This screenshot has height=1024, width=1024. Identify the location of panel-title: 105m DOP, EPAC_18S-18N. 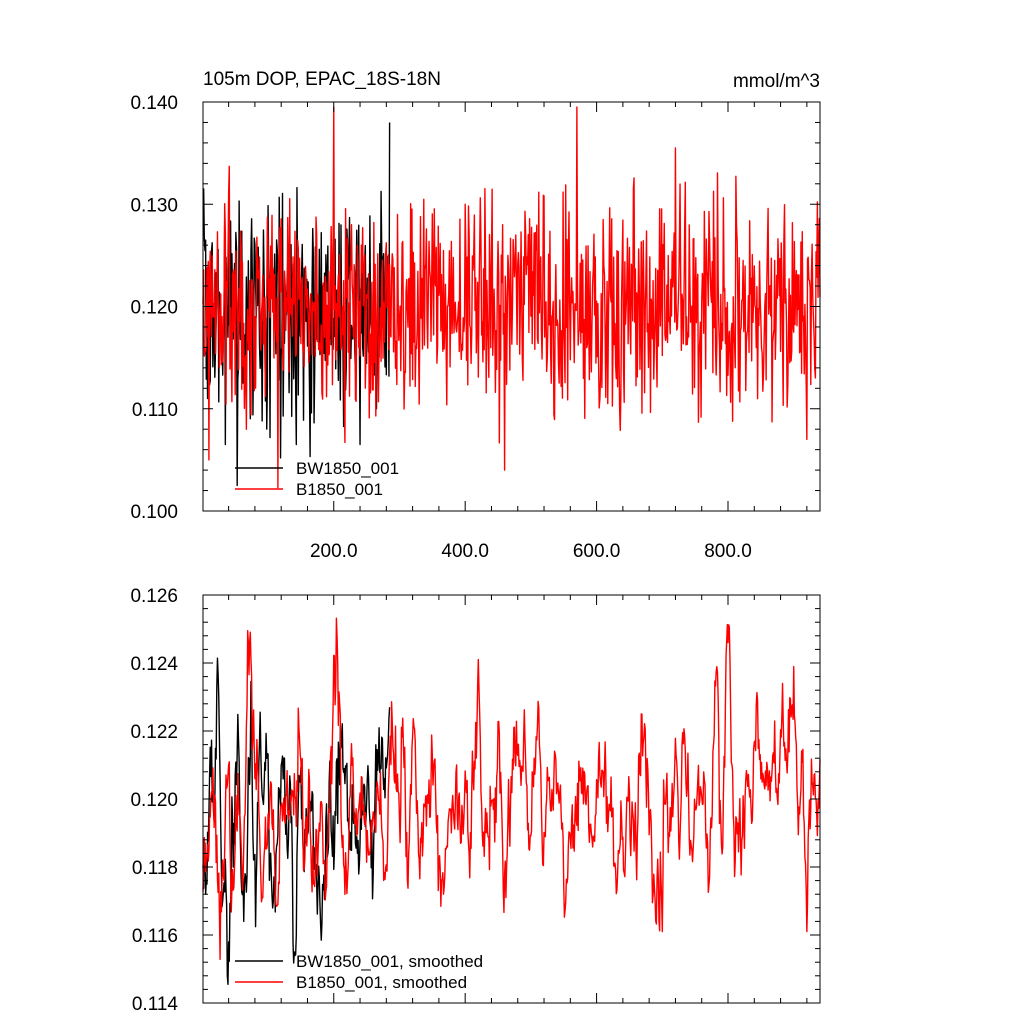
(322, 79).